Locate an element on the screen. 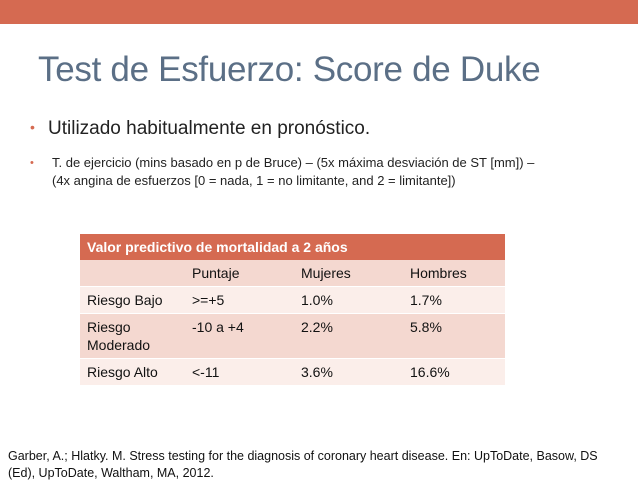 Image resolution: width=638 pixels, height=482 pixels. slide-title: Test de Esfuerzo: Score de Duke is located at coordinates (289, 69).